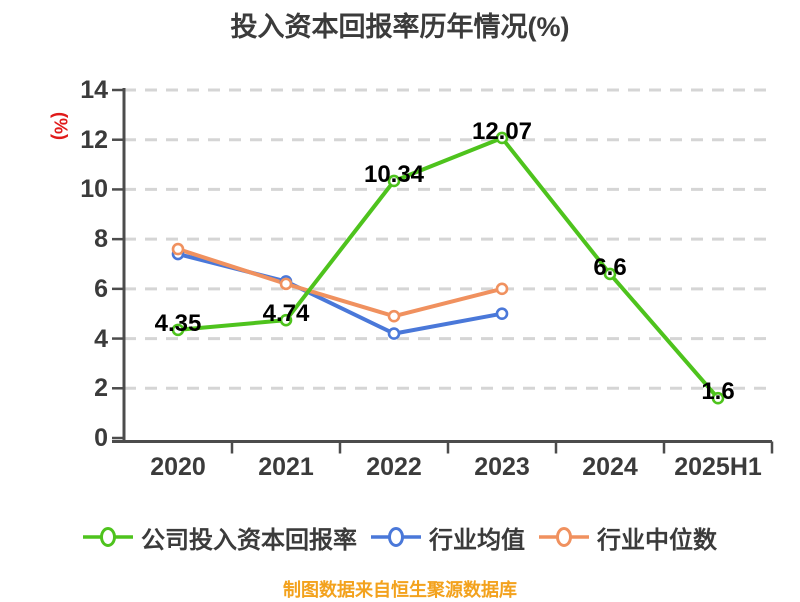  I want to click on legend-item-industry-mean: 行业均值, so click(448, 537).